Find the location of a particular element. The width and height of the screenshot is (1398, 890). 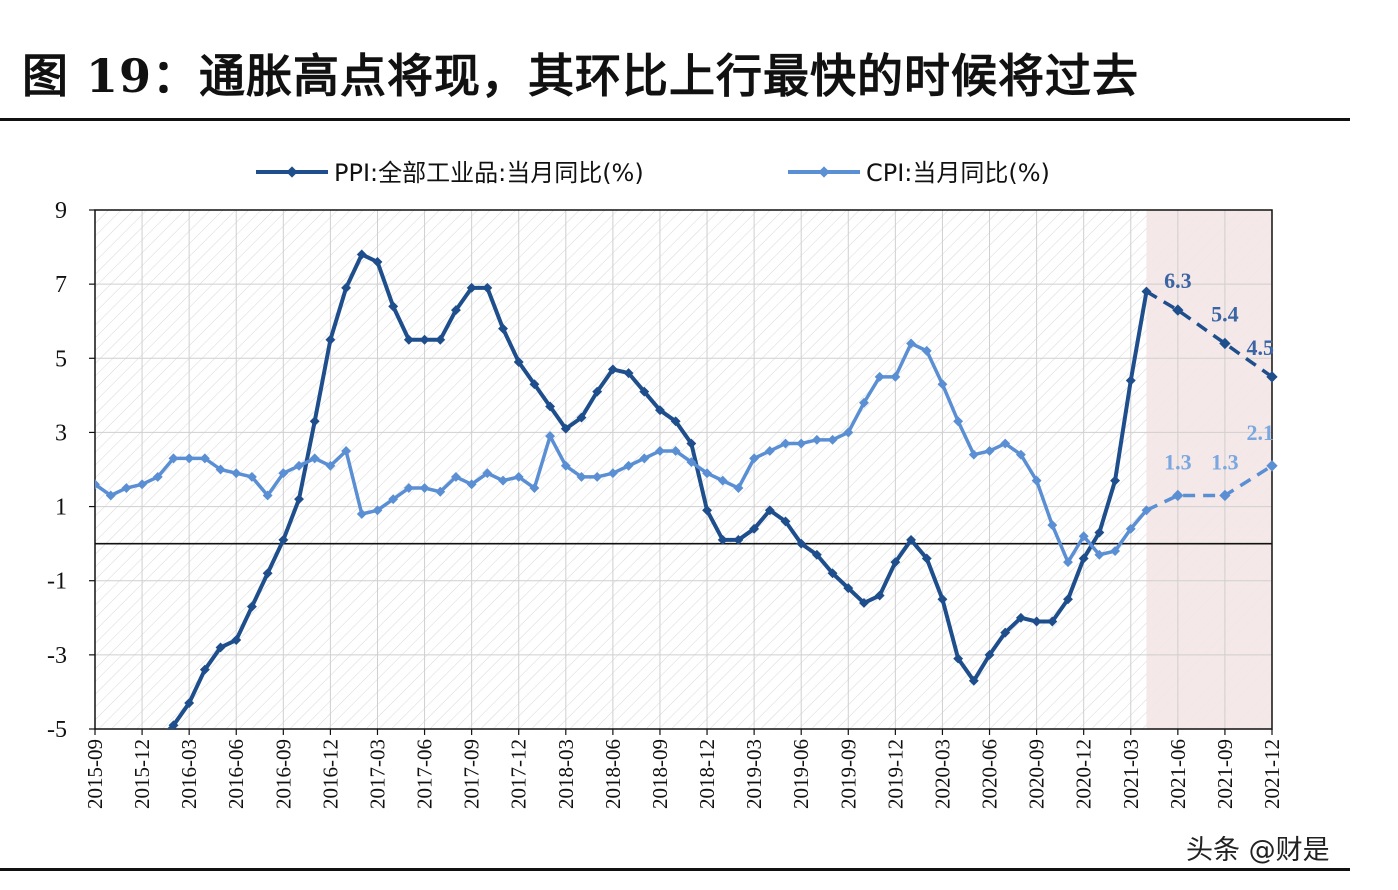

x-tick-label: 2018-03 is located at coordinates (566, 774).